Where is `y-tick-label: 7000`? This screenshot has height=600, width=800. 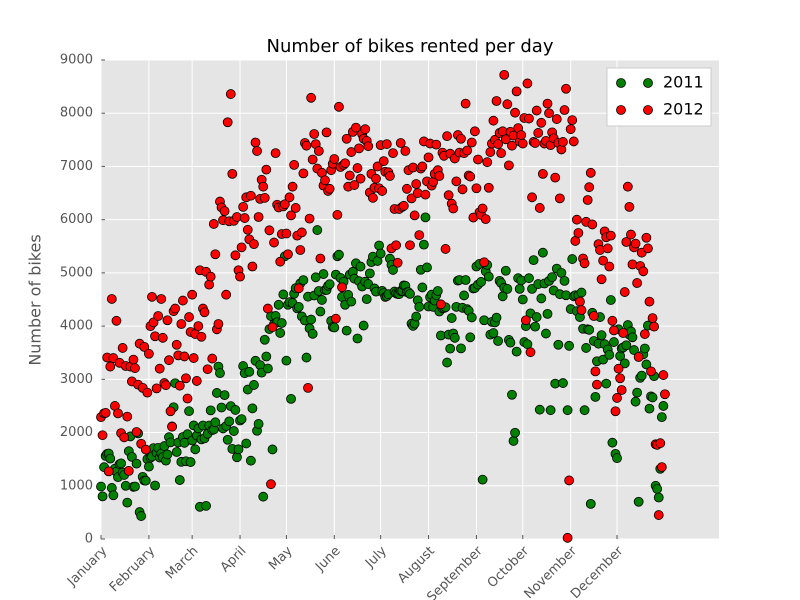
y-tick-label: 7000 is located at coordinates (76, 166).